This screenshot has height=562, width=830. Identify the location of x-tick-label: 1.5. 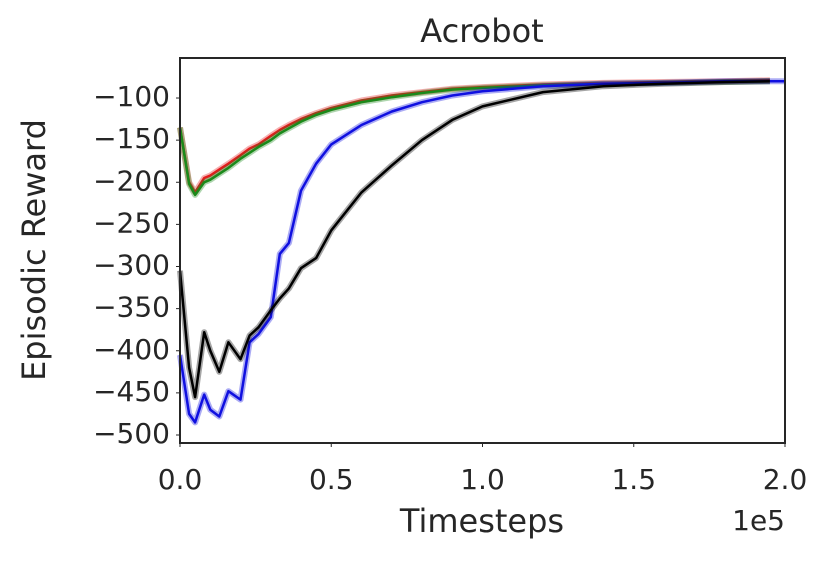
(633, 479).